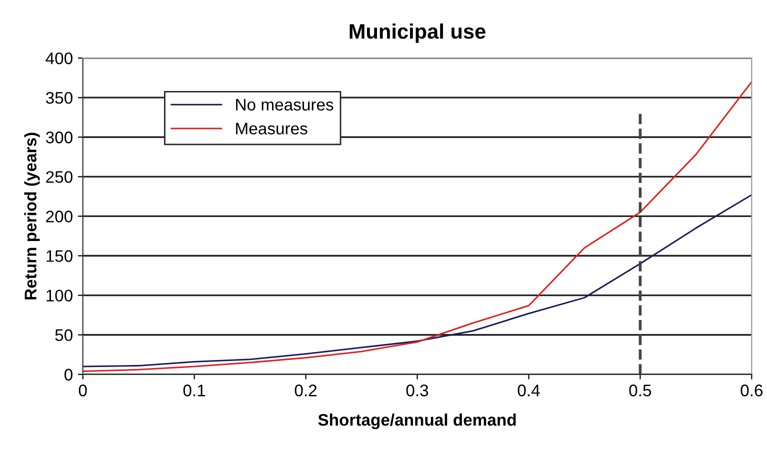 This screenshot has height=450, width=767. What do you see at coordinates (194, 390) in the screenshot?
I see `x-tick-label: 0.1` at bounding box center [194, 390].